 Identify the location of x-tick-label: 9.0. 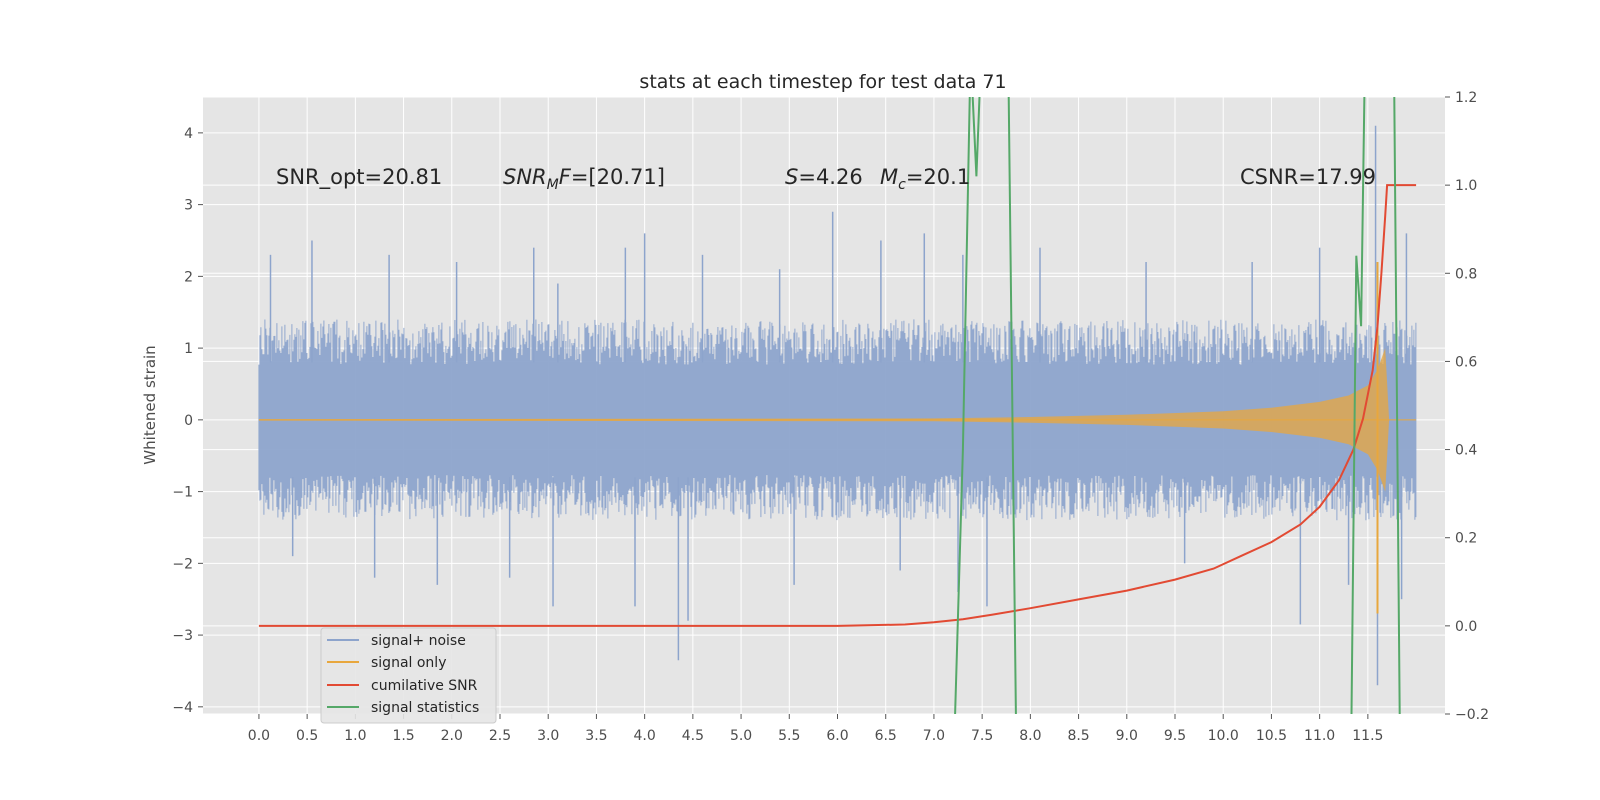
(1127, 736).